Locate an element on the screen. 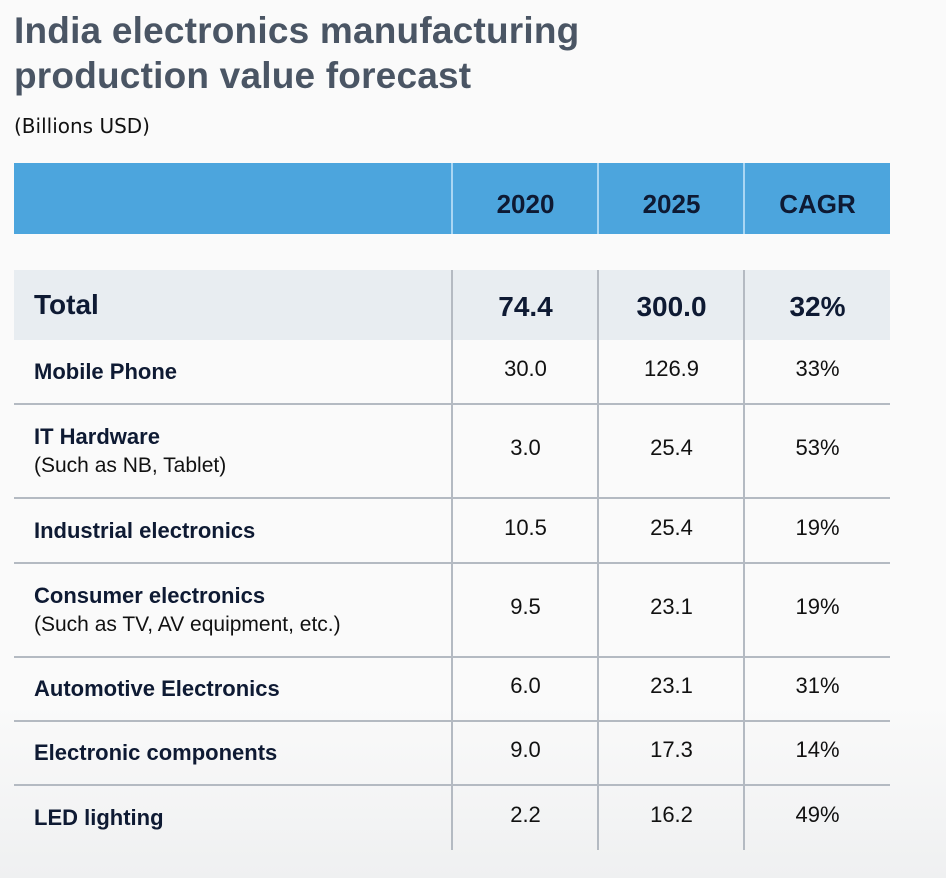 Image resolution: width=946 pixels, height=878 pixels. value-2020: 6.0 is located at coordinates (525, 685).